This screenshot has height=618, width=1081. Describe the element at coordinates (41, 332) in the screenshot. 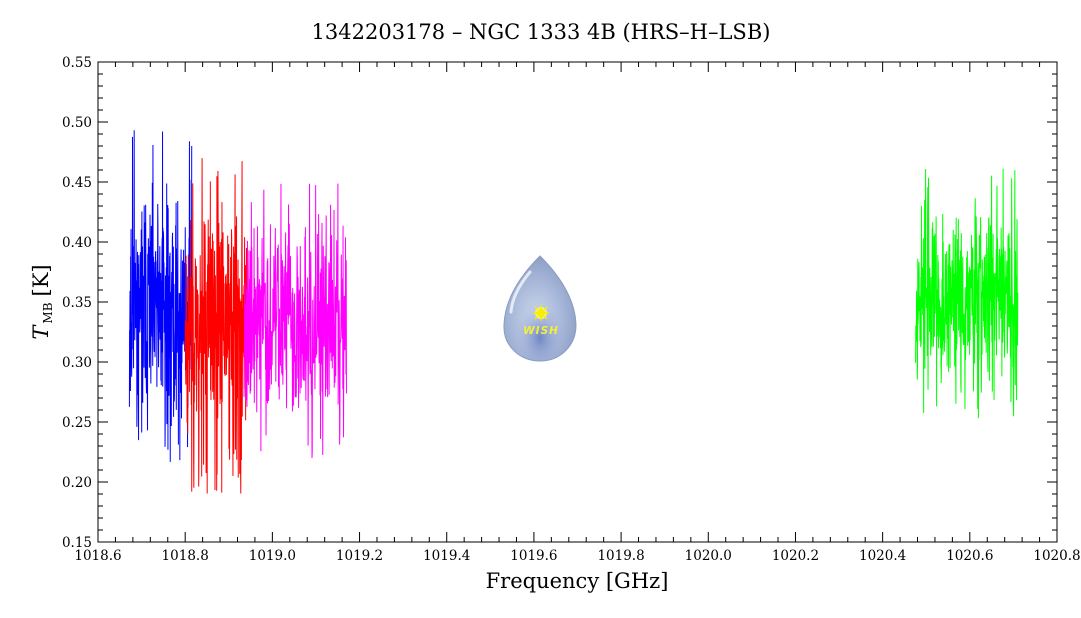

I see `y-axis-label-main: T` at that location.